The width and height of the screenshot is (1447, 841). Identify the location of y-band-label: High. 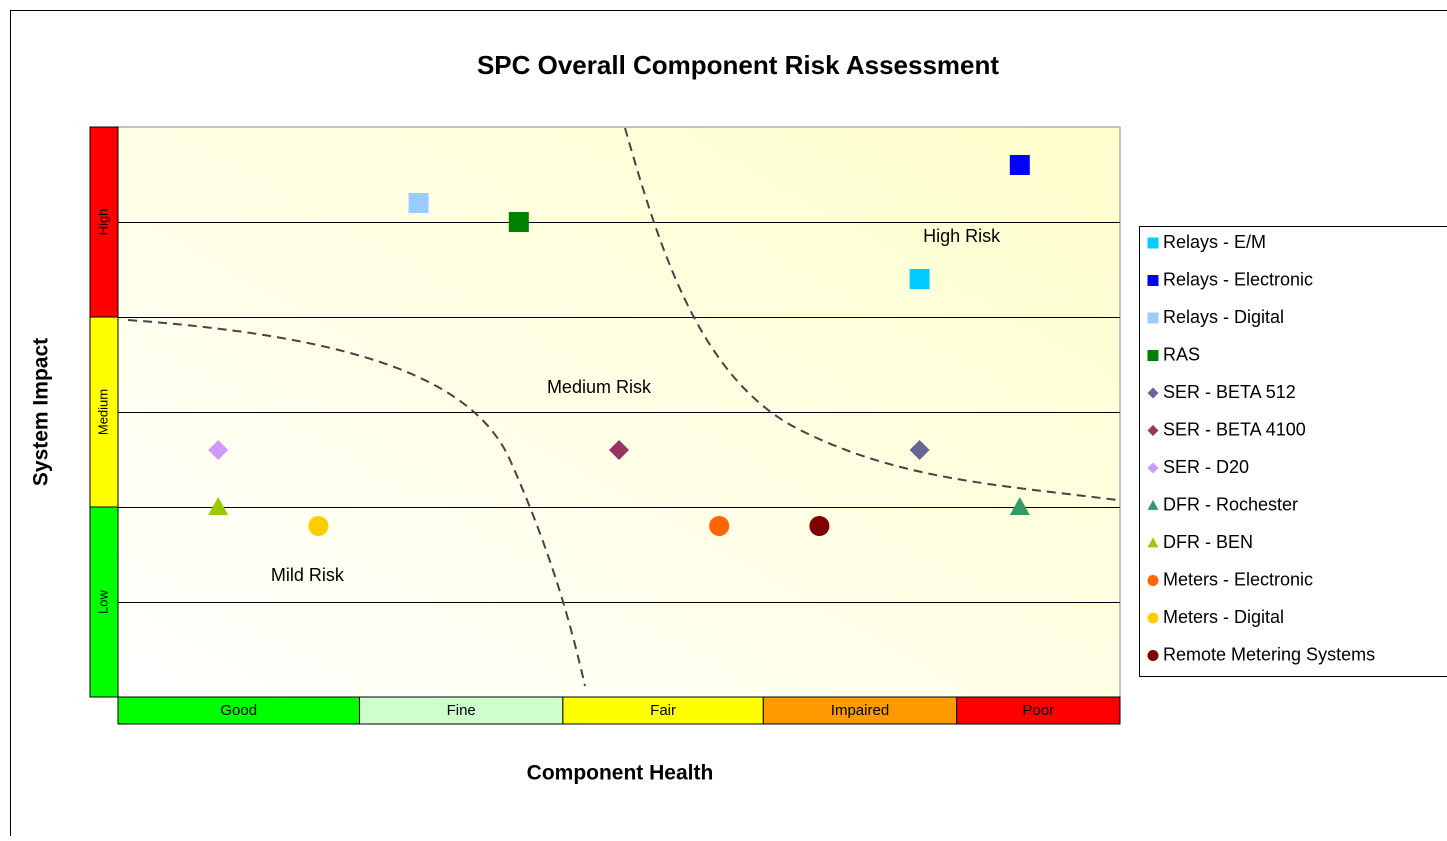
(102, 222).